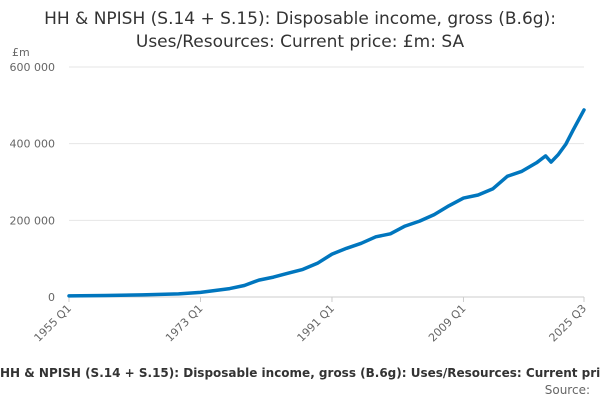 This screenshot has height=400, width=600. Describe the element at coordinates (316, 323) in the screenshot. I see `x-tick-label: 1991 Q1` at that location.